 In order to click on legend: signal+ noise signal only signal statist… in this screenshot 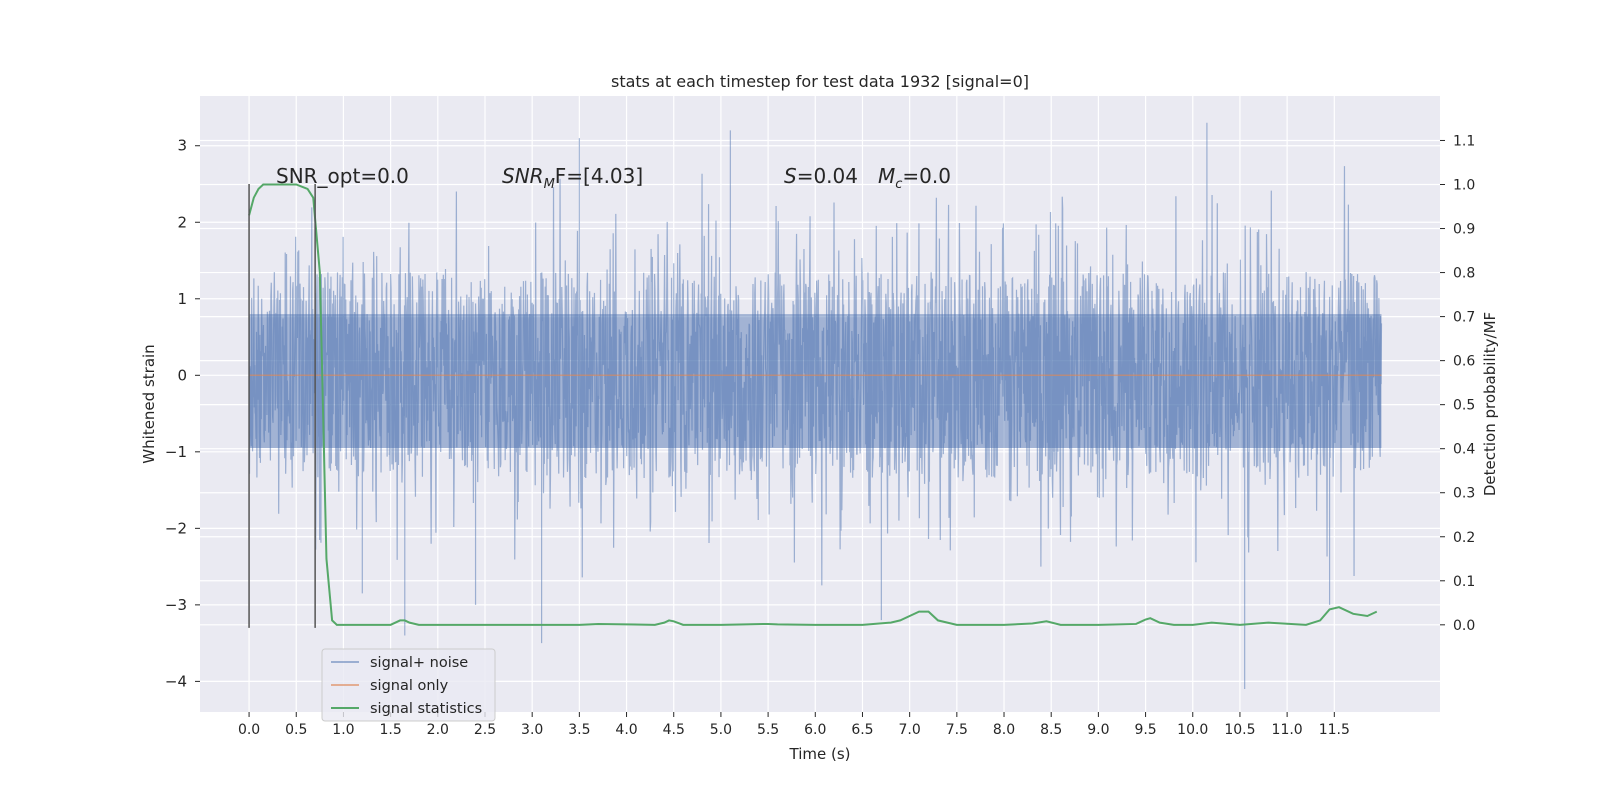, I will do `click(408, 685)`.